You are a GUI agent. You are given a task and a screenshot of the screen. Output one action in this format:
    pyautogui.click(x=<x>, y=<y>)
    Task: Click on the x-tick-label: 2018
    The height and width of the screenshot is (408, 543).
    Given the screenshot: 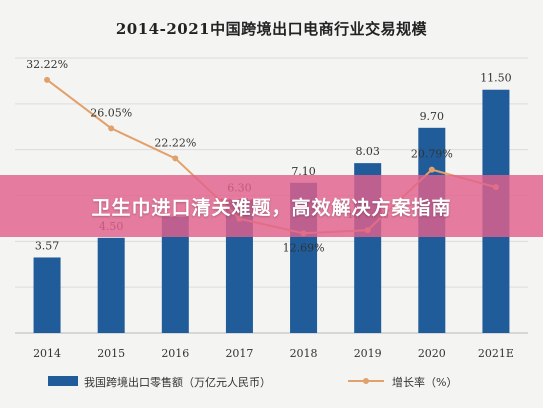 What is the action you would take?
    pyautogui.click(x=304, y=353)
    